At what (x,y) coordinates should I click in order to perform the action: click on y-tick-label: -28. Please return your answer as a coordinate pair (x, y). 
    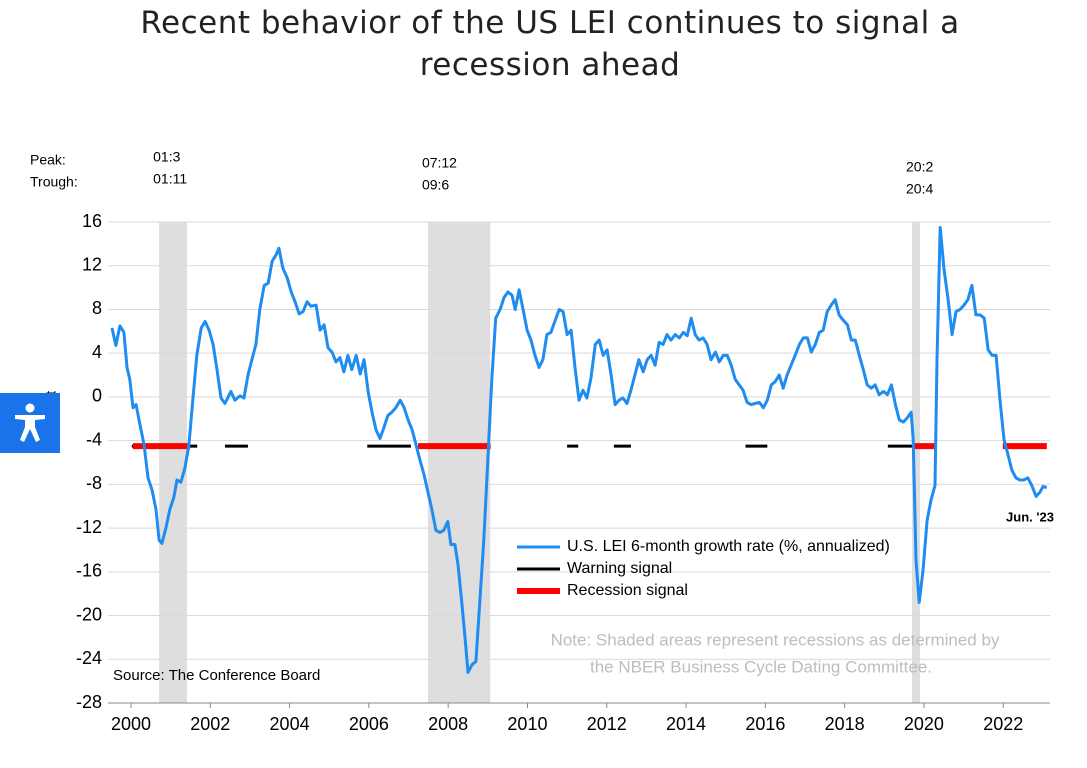
    Looking at the image, I should click on (89, 702).